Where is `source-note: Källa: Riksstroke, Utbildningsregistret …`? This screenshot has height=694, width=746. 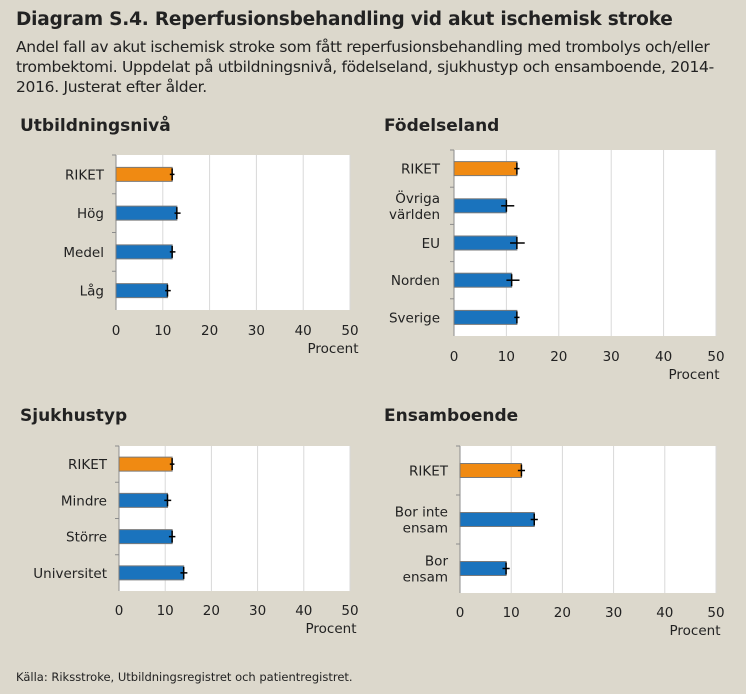
source-note: Källa: Riksstroke, Utbildningsregistret … is located at coordinates (184, 677).